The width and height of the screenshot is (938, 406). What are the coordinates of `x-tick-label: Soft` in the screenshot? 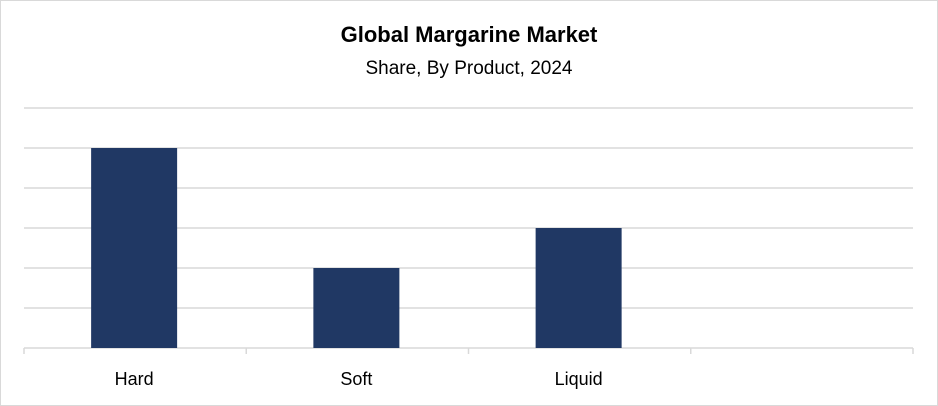 It's located at (356, 379).